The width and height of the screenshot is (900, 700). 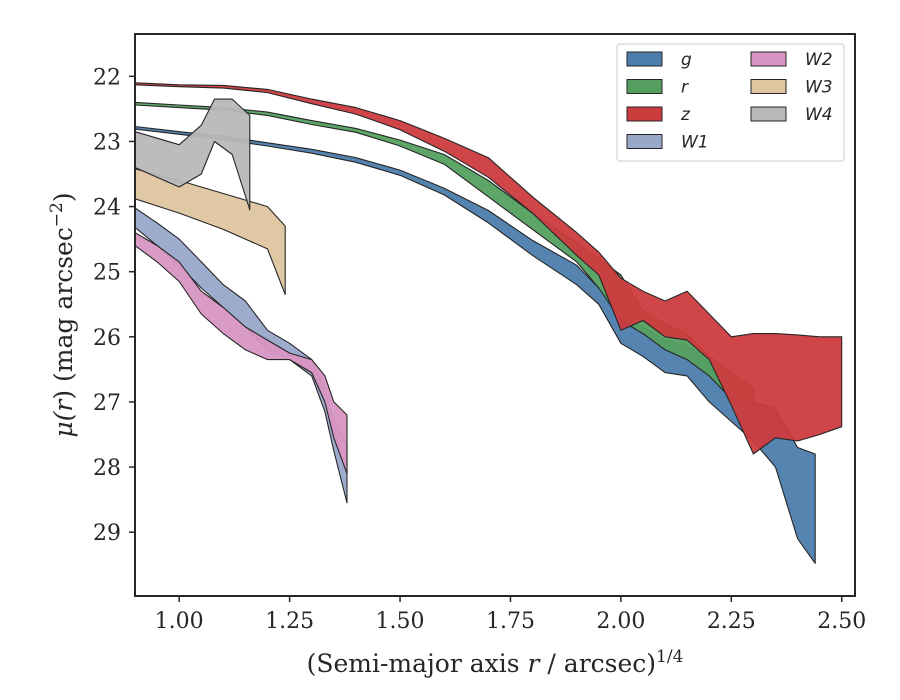 I want to click on y-axis-title-mu: μ(, so click(x=63, y=423).